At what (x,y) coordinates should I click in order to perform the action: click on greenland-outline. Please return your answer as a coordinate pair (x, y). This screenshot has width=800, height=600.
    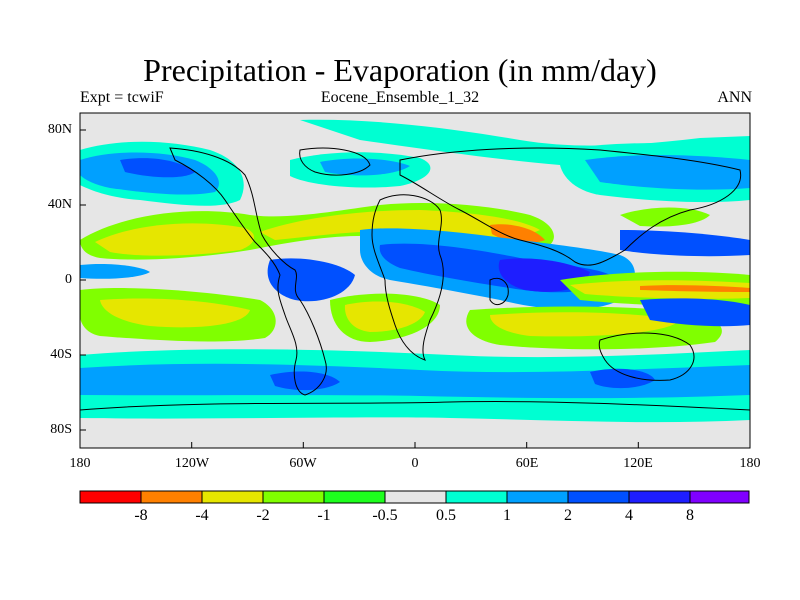
    Looking at the image, I should click on (335, 161).